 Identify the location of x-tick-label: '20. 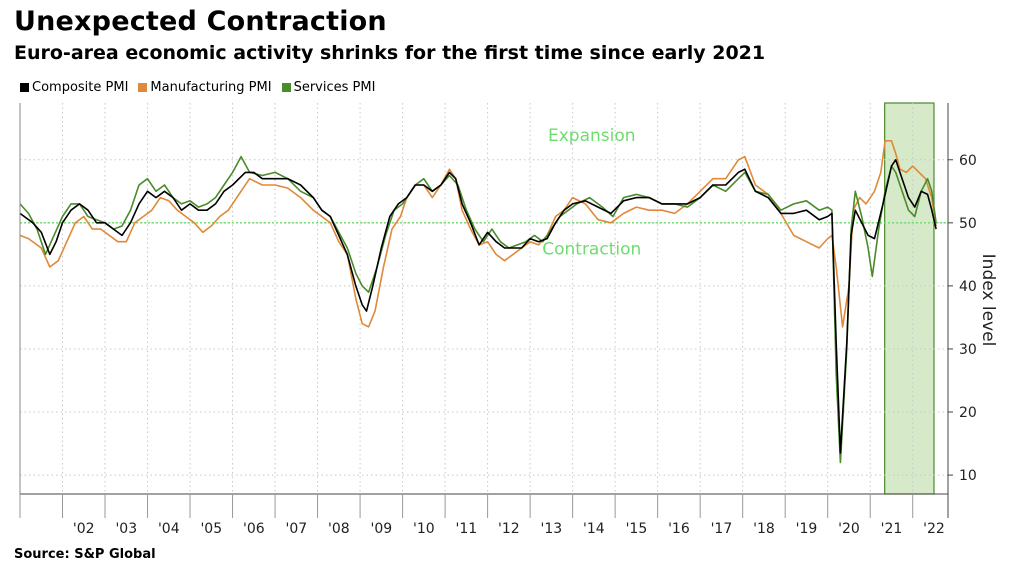
(849, 529).